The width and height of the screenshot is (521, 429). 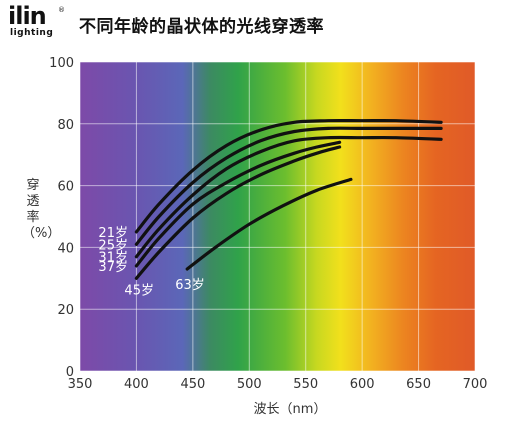 I want to click on x-tick-labels: 350 400 450 500 550 600 650 700, so click(x=278, y=384).